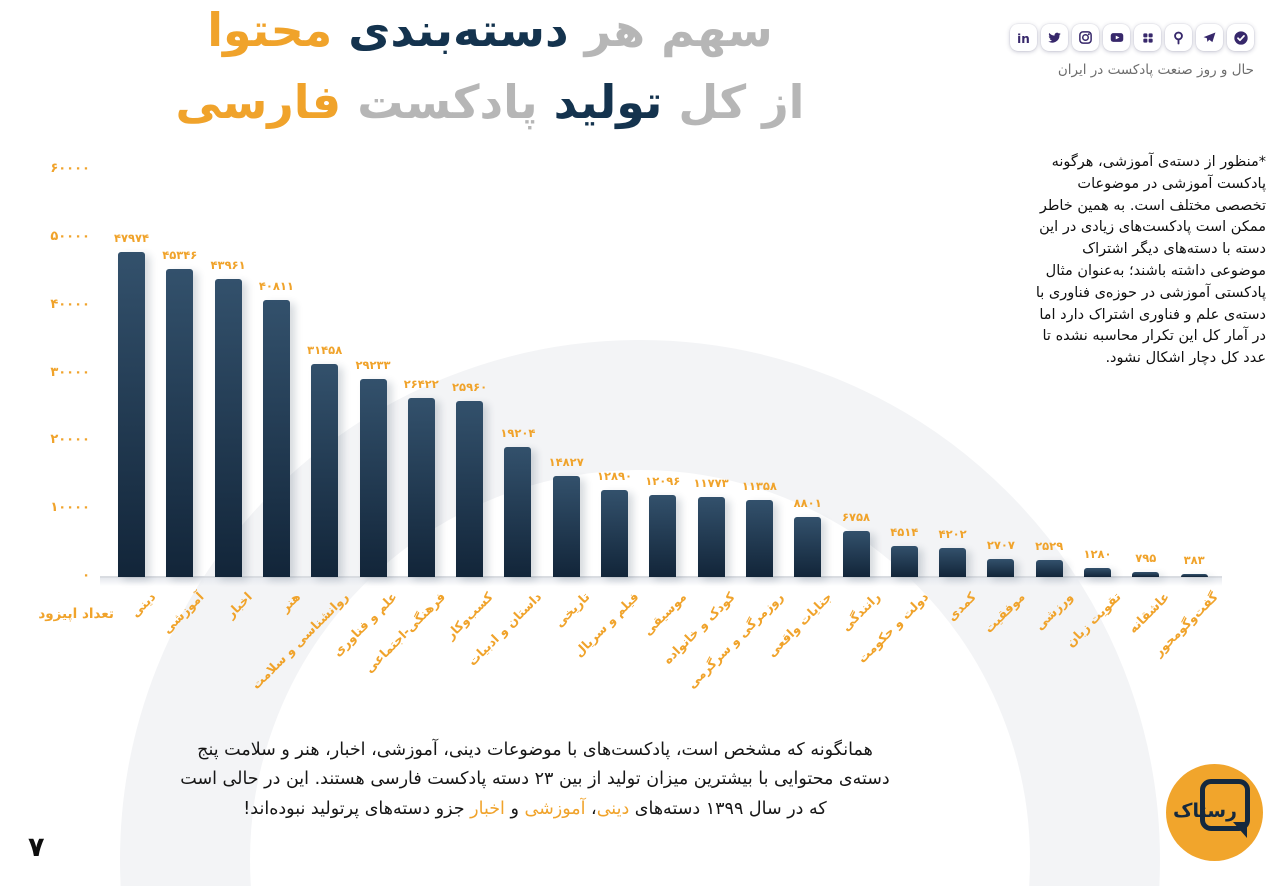 The image size is (1280, 886). I want to click on bar-value-label: ۱۱۷۷۳, so click(711, 483).